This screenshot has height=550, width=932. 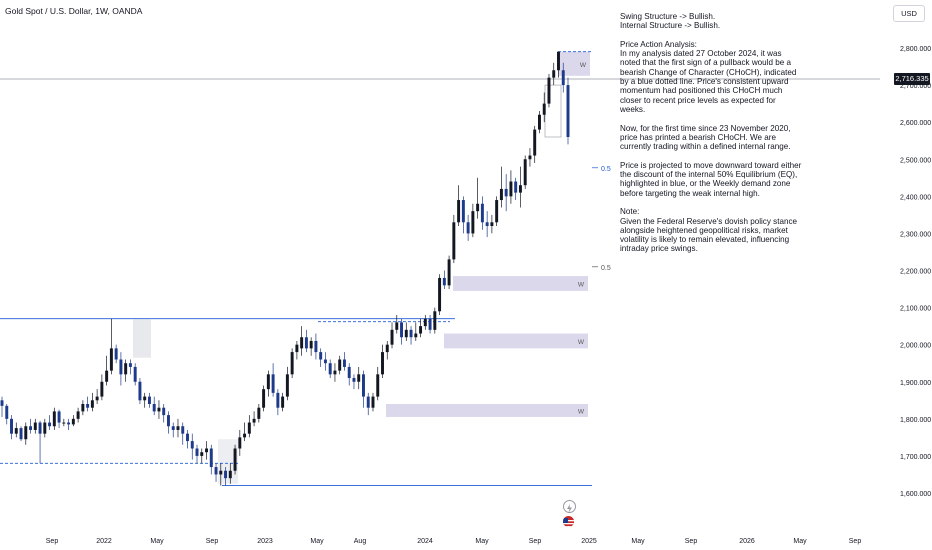 What do you see at coordinates (915, 346) in the screenshot?
I see `price-tick-label: 2,000.000` at bounding box center [915, 346].